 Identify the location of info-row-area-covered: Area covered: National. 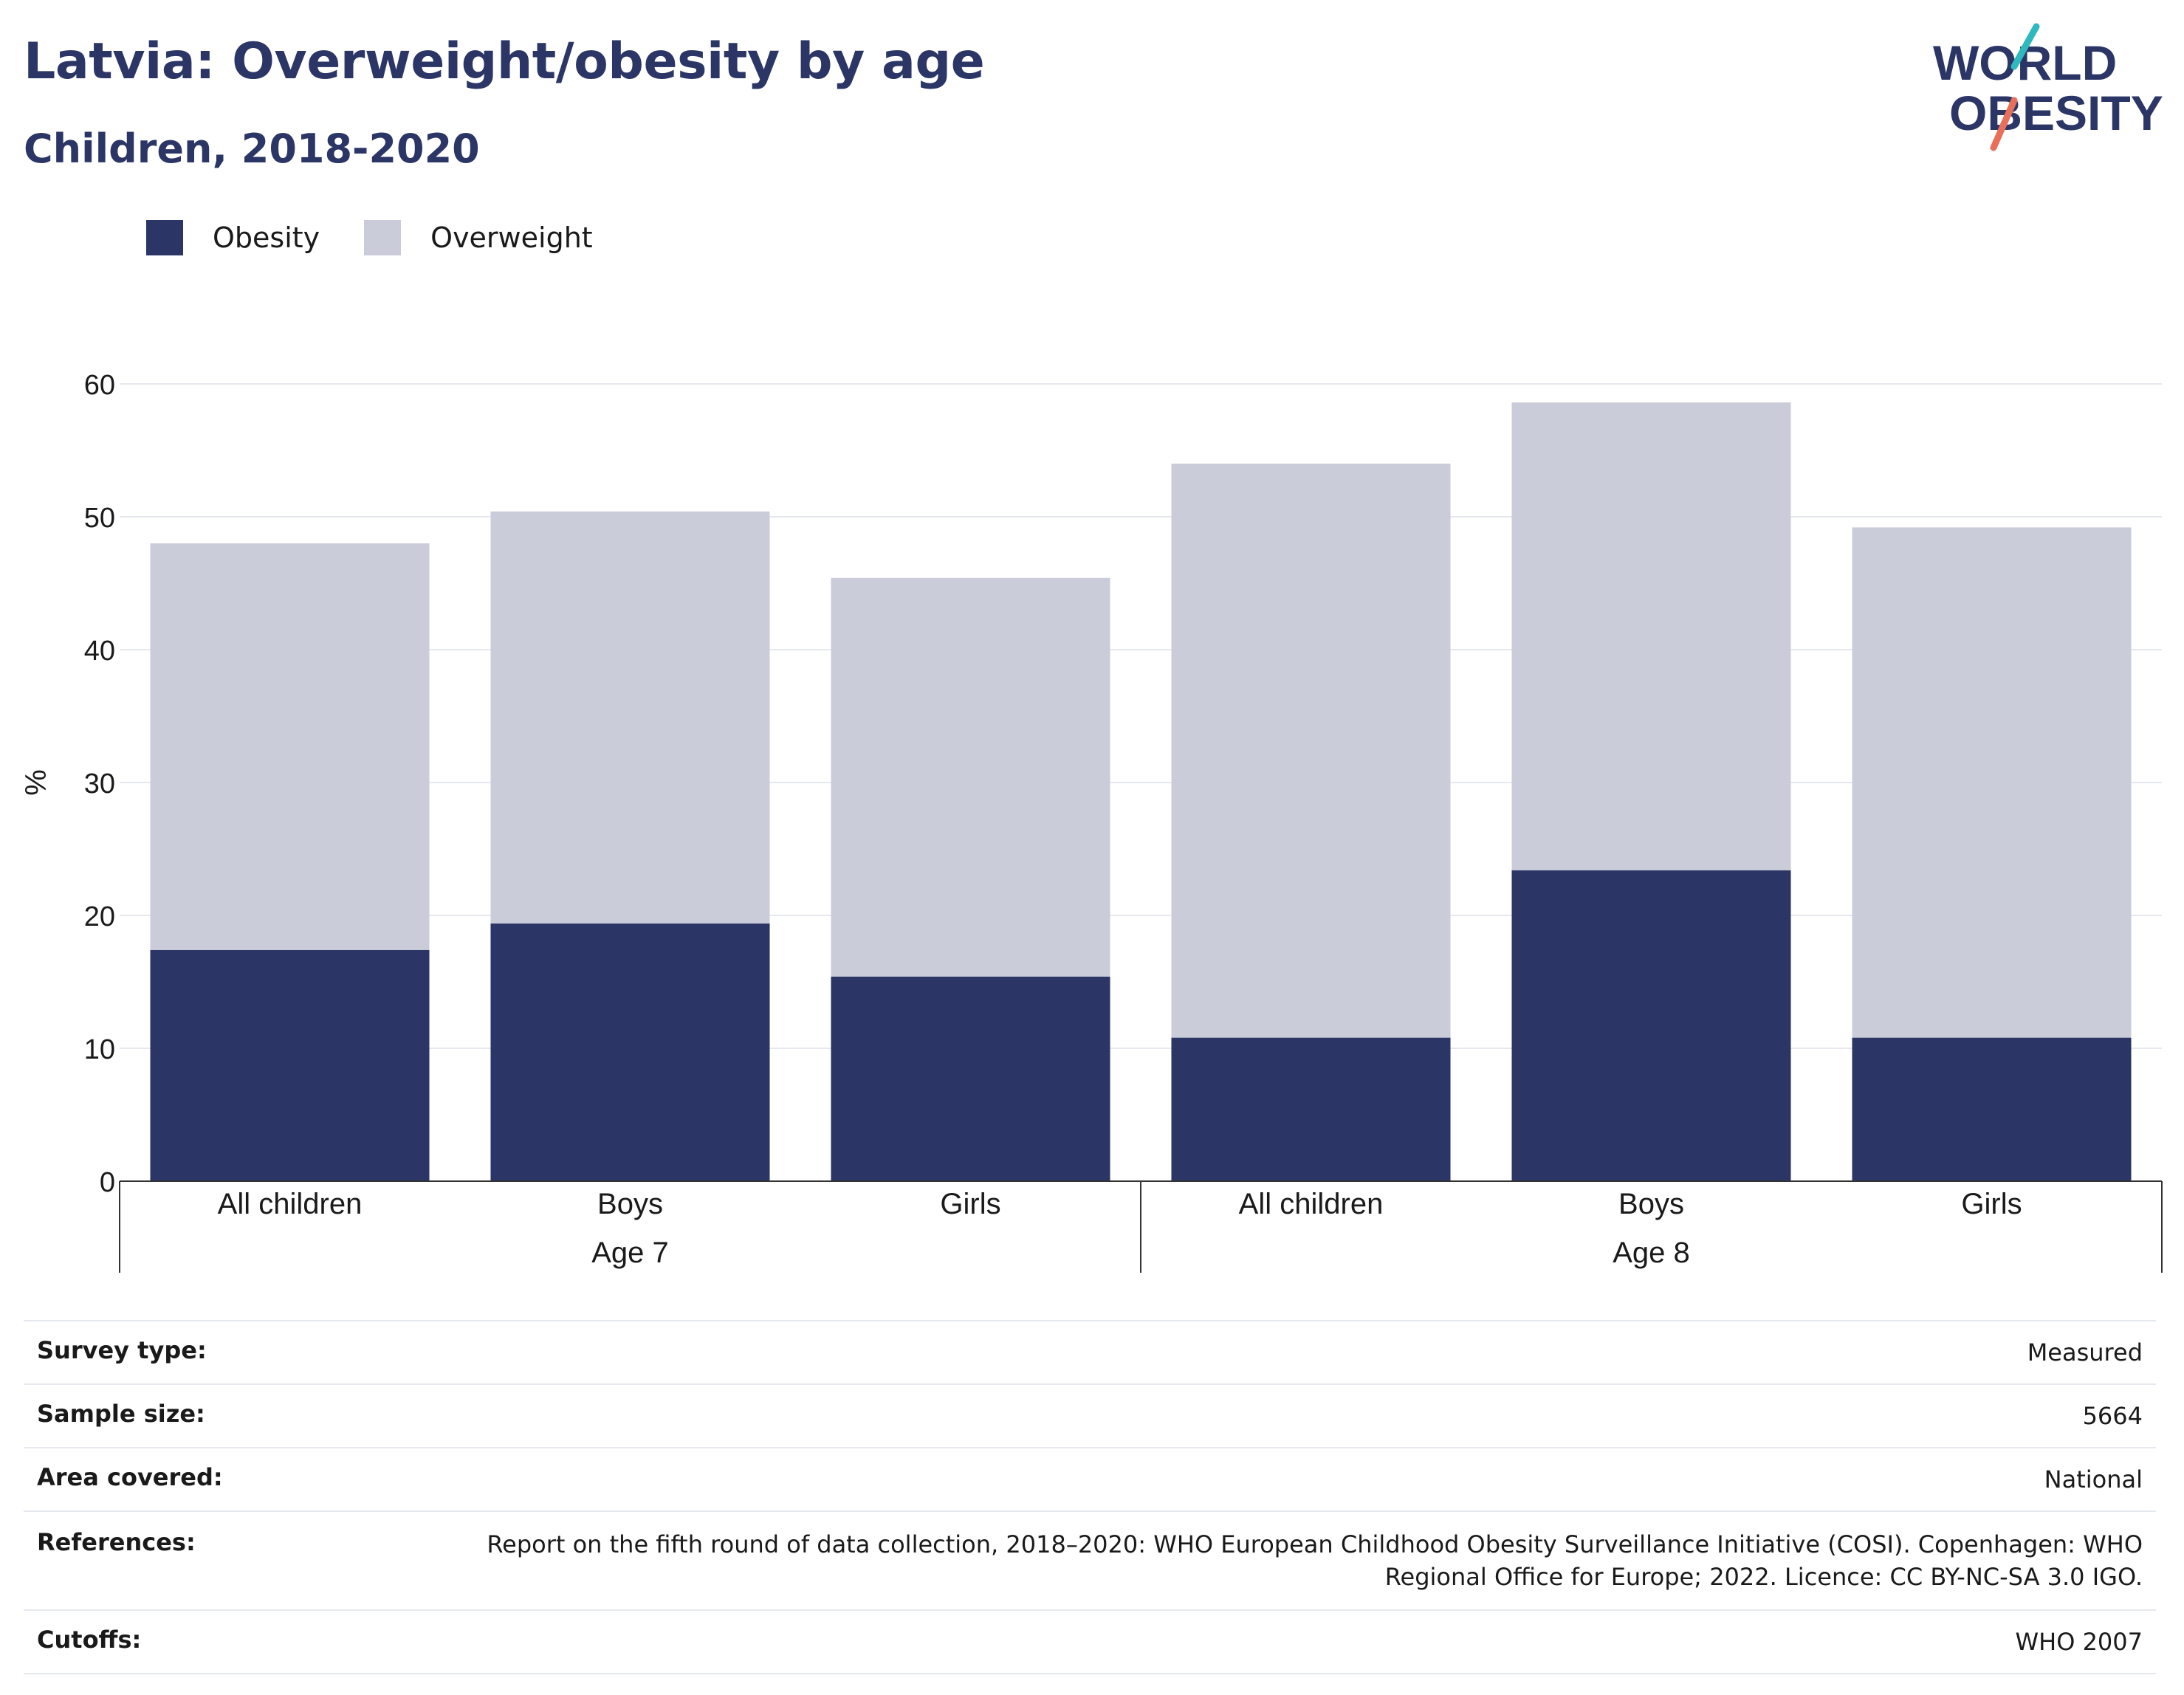
(1090, 1478).